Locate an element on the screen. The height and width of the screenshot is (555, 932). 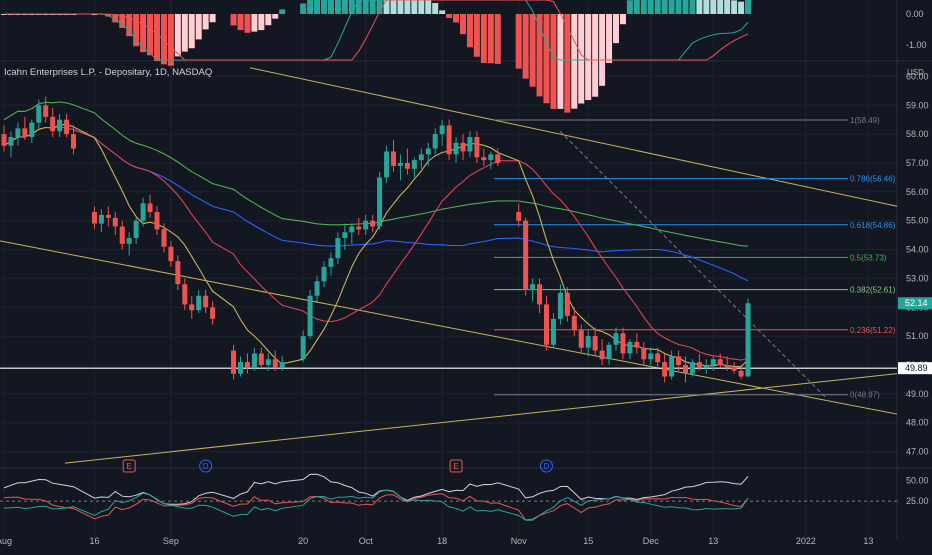
time-tick-label: 16 is located at coordinates (94, 541).